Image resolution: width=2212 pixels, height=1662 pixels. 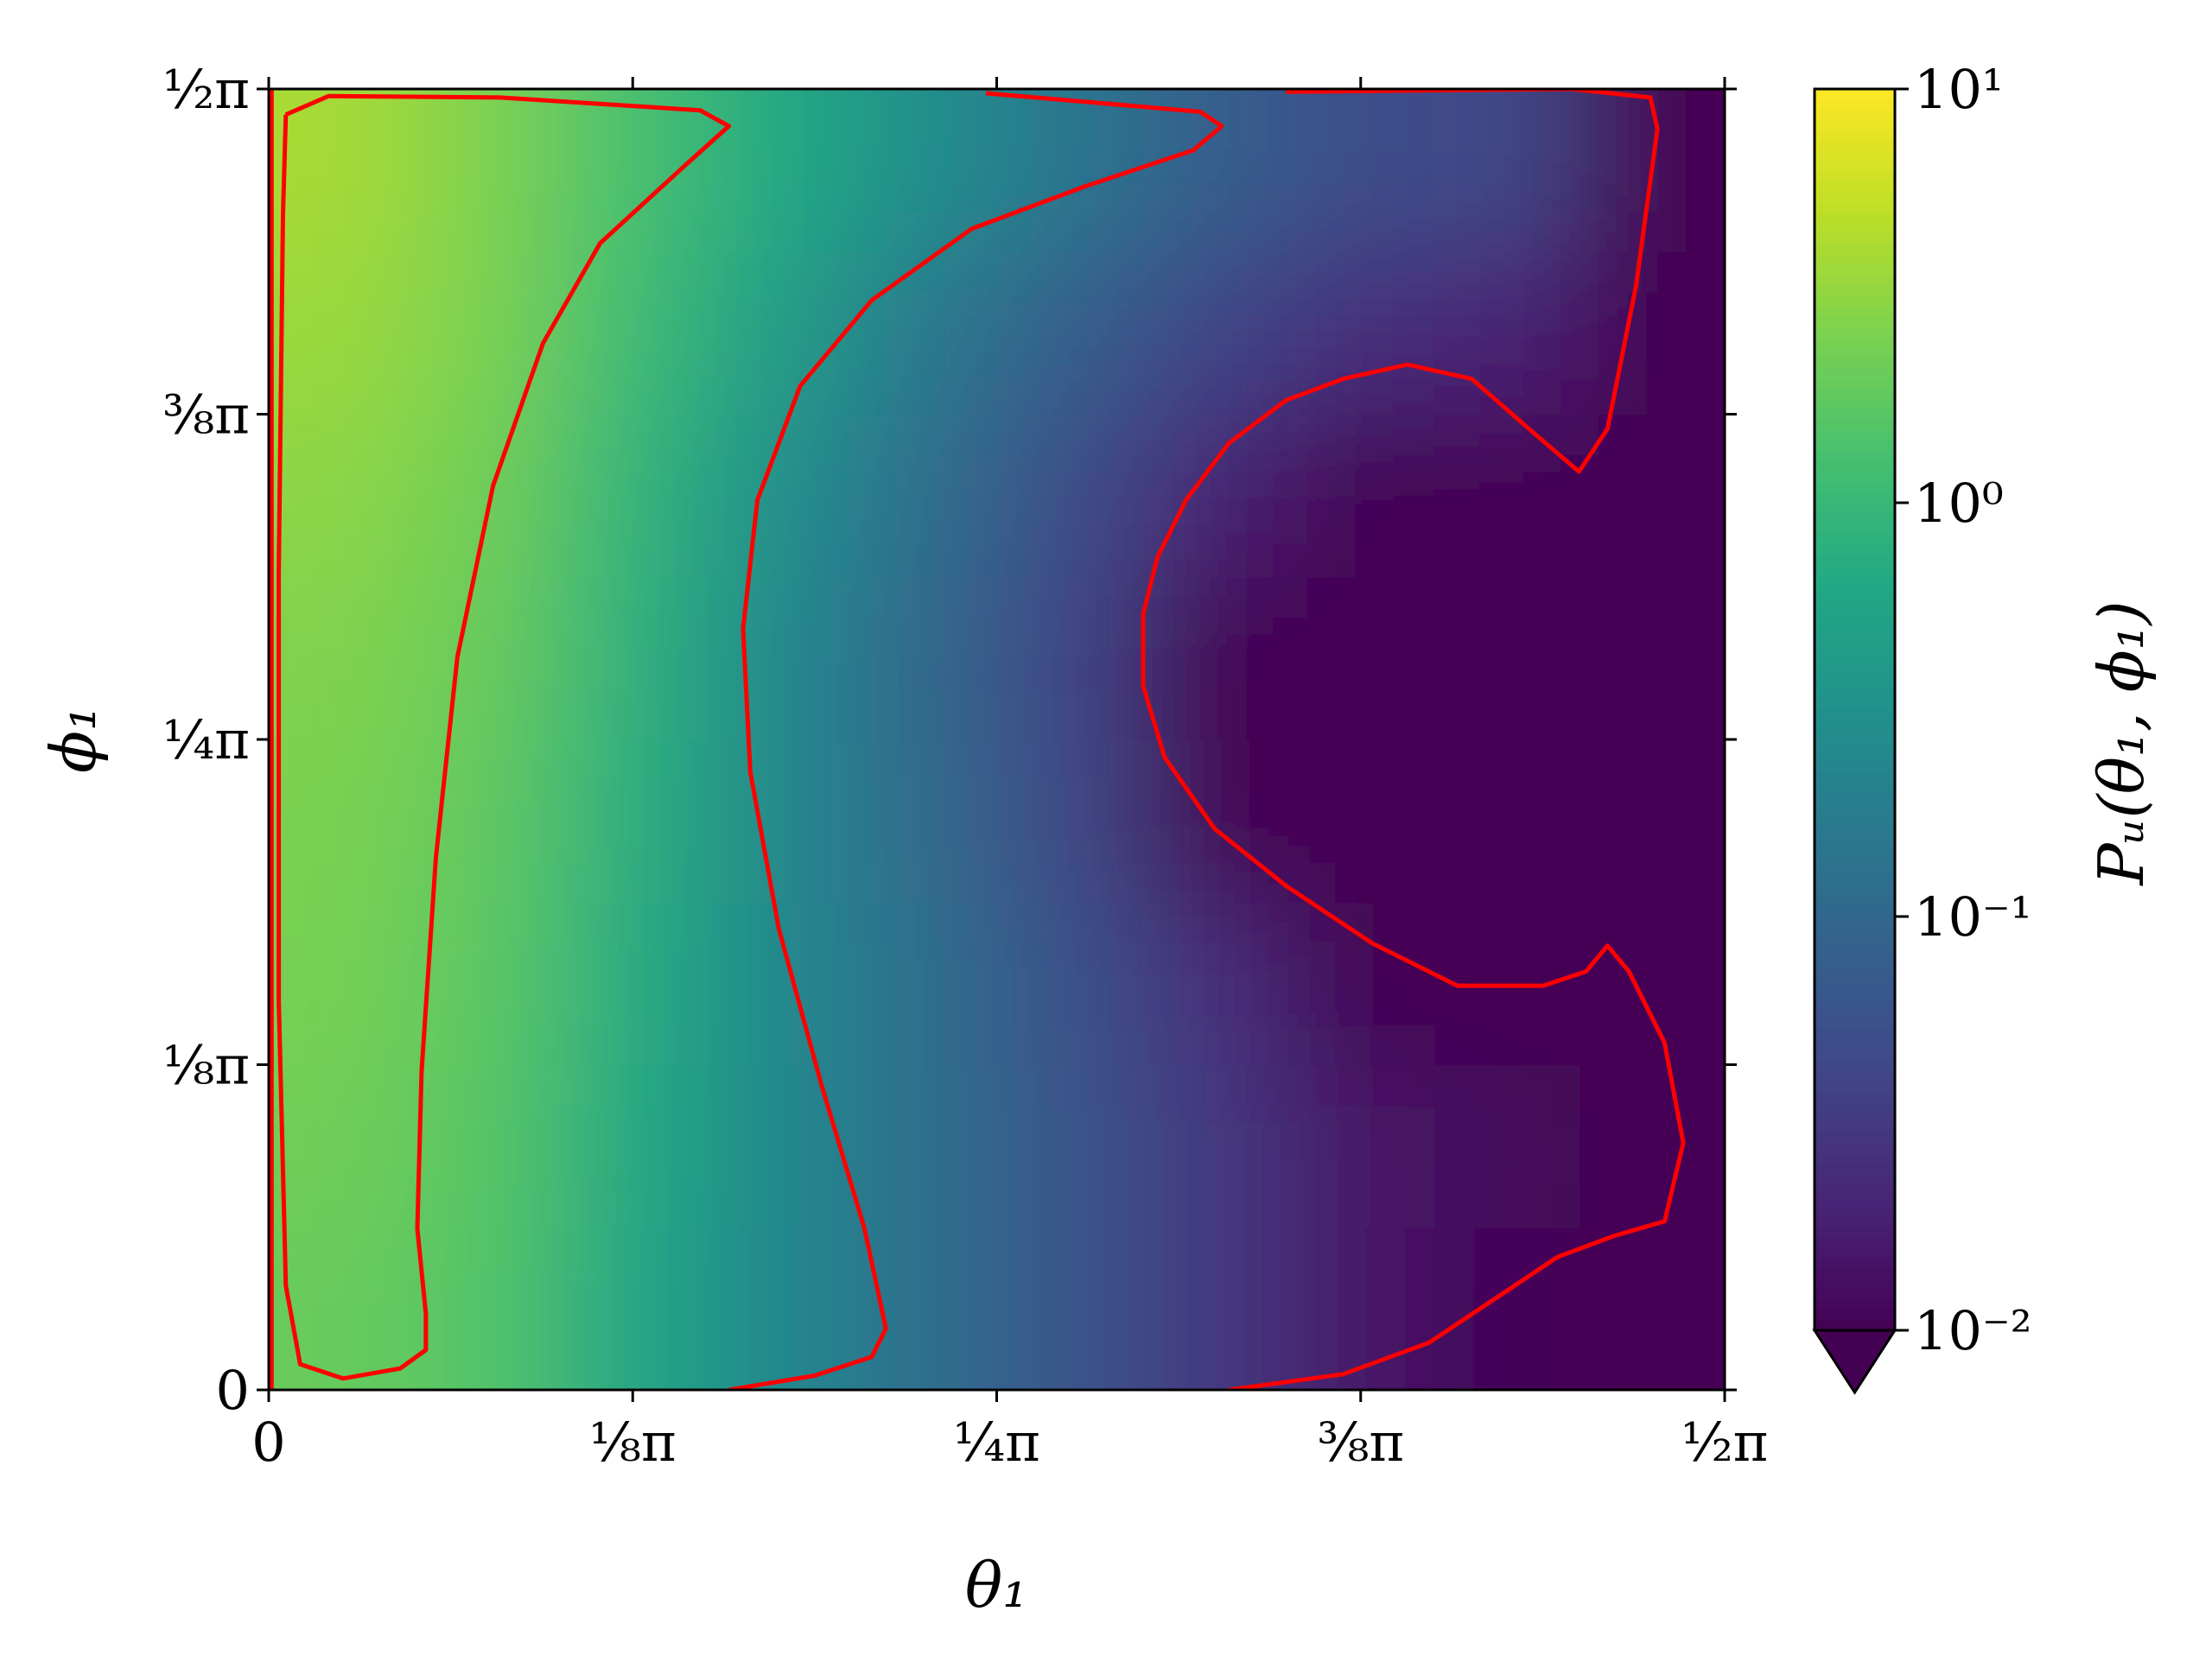 What do you see at coordinates (1972, 916) in the screenshot?
I see `colorbar-tick-label: 10⁻¹` at bounding box center [1972, 916].